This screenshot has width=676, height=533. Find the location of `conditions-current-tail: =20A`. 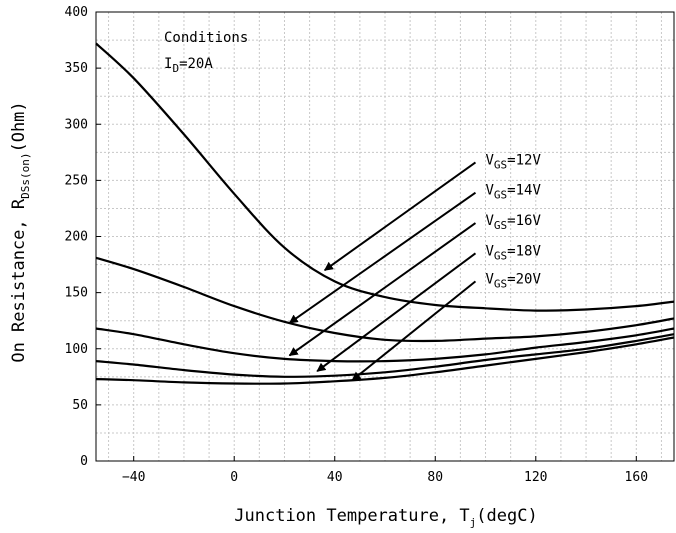

conditions-current-tail: =20A is located at coordinates (196, 64).